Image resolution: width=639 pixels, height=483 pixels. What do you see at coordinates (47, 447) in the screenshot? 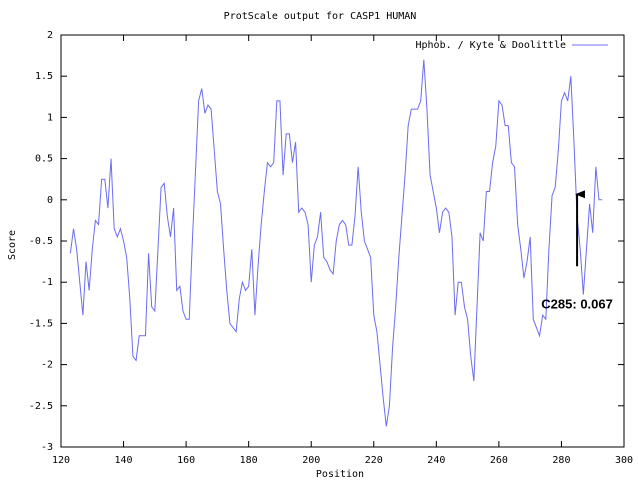
I see `y-tick-label: -3` at bounding box center [47, 447].